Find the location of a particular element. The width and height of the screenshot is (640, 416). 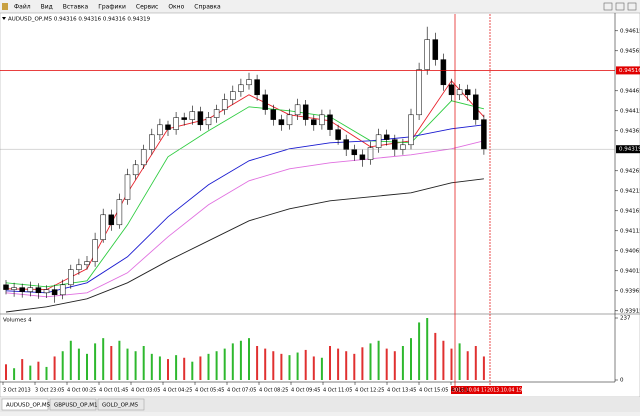

menu-item: Графики is located at coordinates (112, 7).